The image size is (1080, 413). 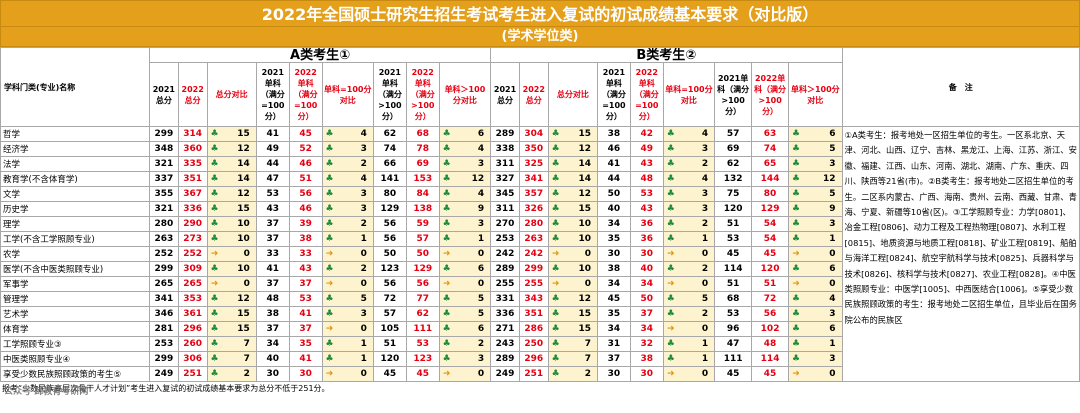 I want to click on b-score-2021: 35, so click(x=613, y=239).